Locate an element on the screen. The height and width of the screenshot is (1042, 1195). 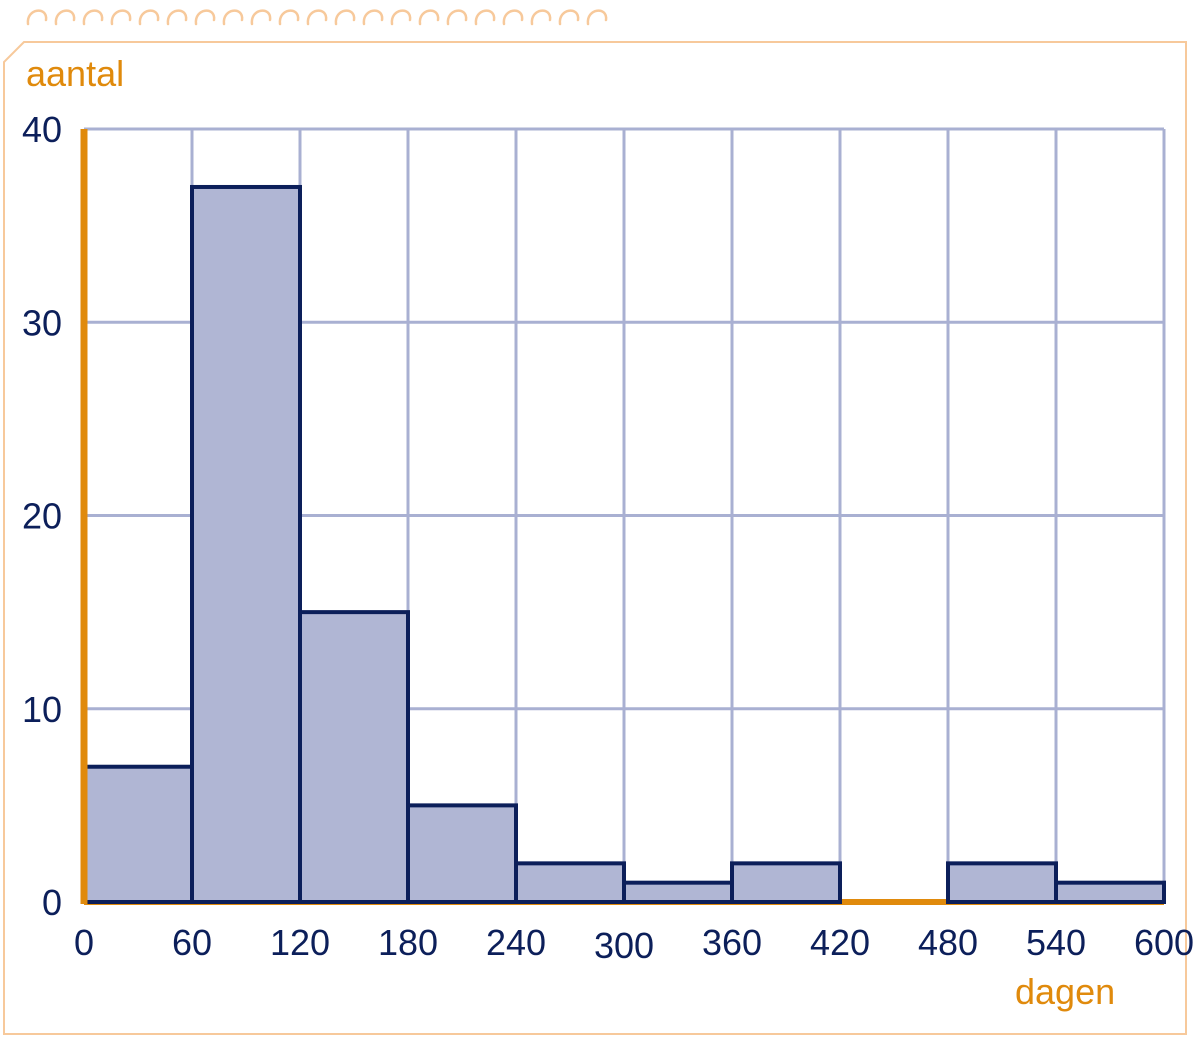
x-tick-label: 180 is located at coordinates (408, 942).